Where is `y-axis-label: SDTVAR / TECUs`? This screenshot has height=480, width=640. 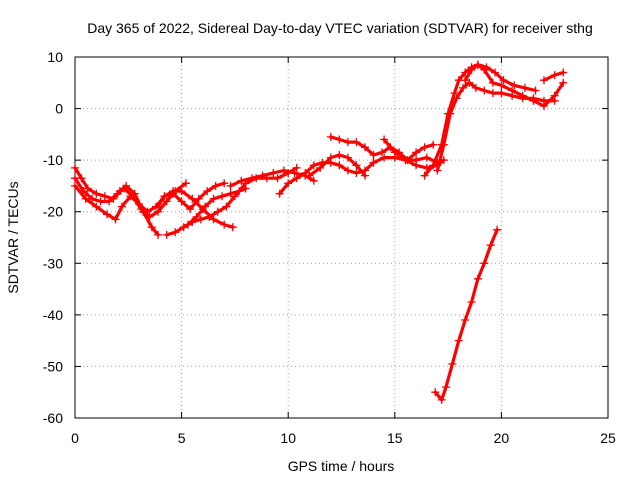
y-axis-label: SDTVAR / TECUs is located at coordinates (13, 237).